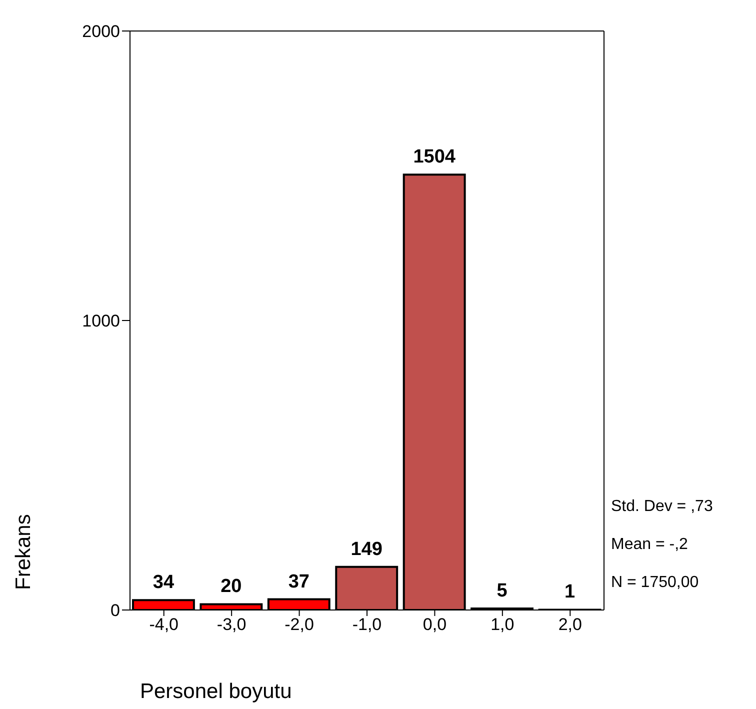 The image size is (756, 709). Describe the element at coordinates (299, 581) in the screenshot. I see `data-label: 37` at that location.